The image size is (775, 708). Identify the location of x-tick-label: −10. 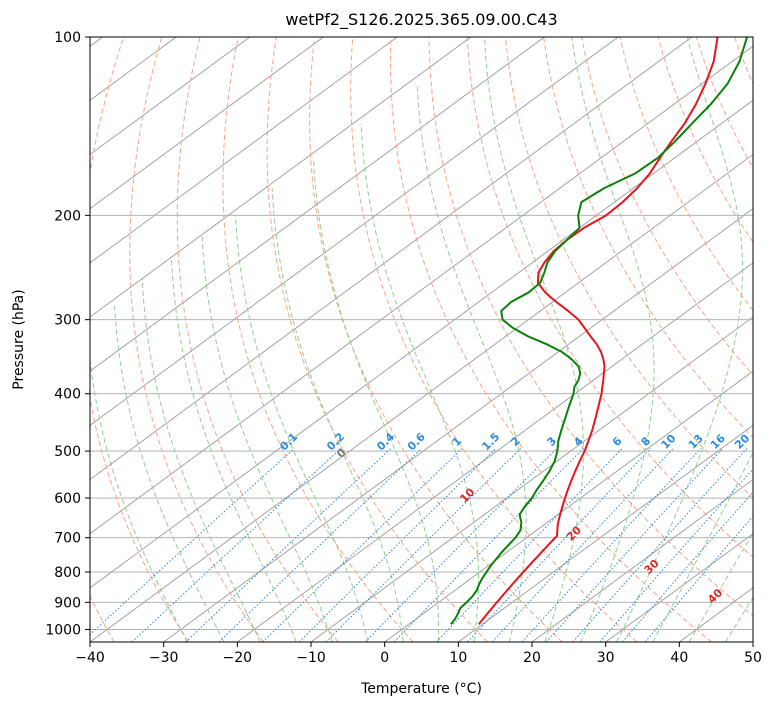
(311, 658).